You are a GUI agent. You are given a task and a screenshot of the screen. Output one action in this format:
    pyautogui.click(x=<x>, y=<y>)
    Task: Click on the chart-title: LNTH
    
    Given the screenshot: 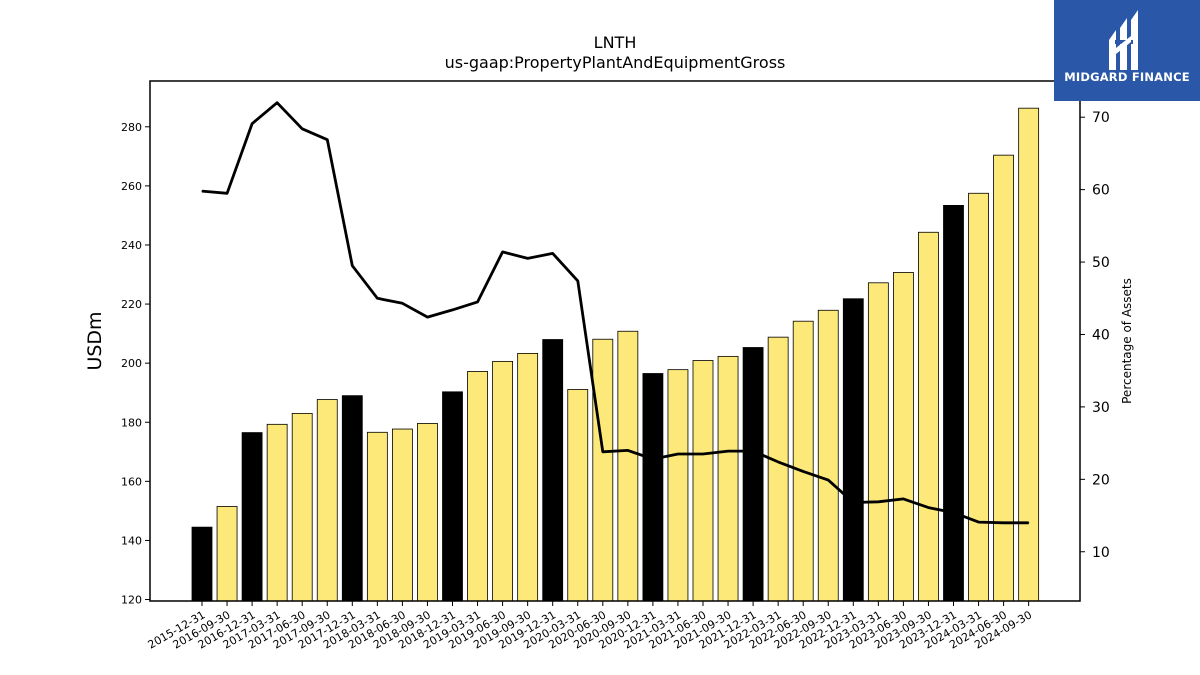 What is the action you would take?
    pyautogui.click(x=615, y=42)
    